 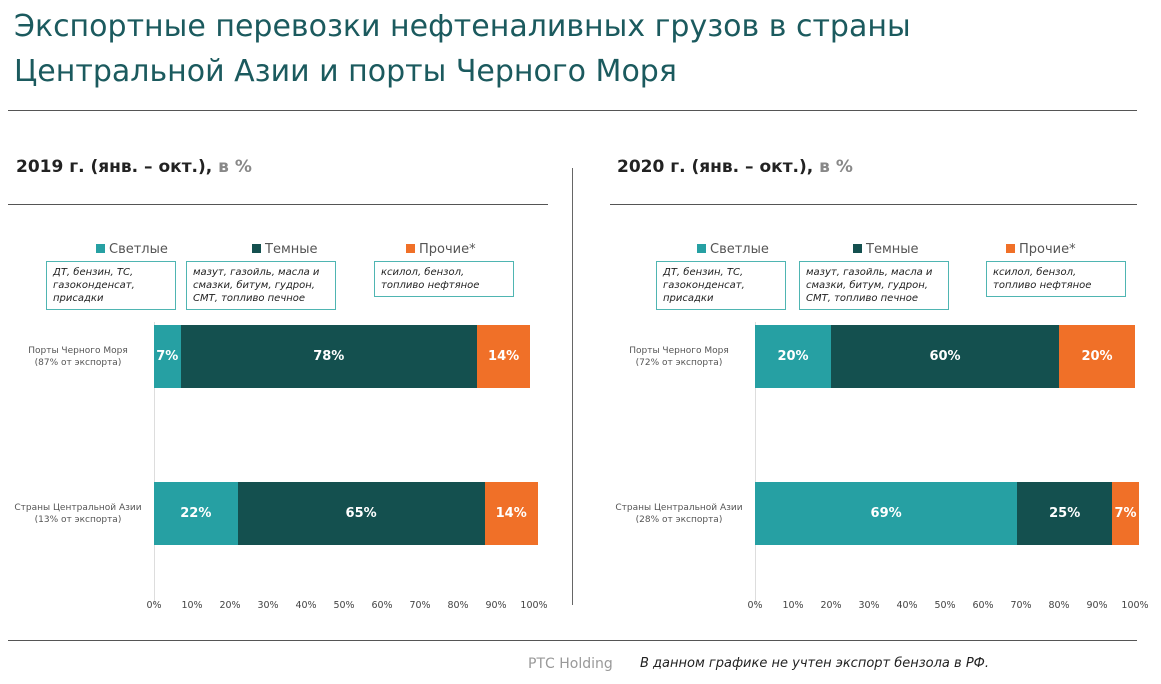 What do you see at coordinates (78, 514) in the screenshot?
I see `category-label: Страны Центральной Азии (13% от экспорта)` at bounding box center [78, 514].